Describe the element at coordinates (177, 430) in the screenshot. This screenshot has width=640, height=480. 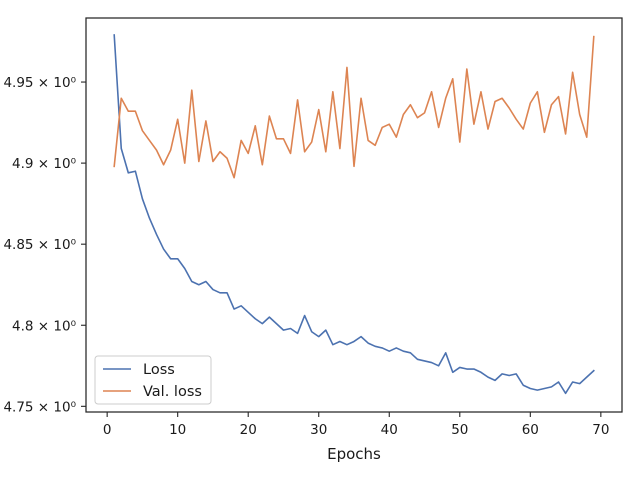
I see `x-tick-label: 10` at that location.